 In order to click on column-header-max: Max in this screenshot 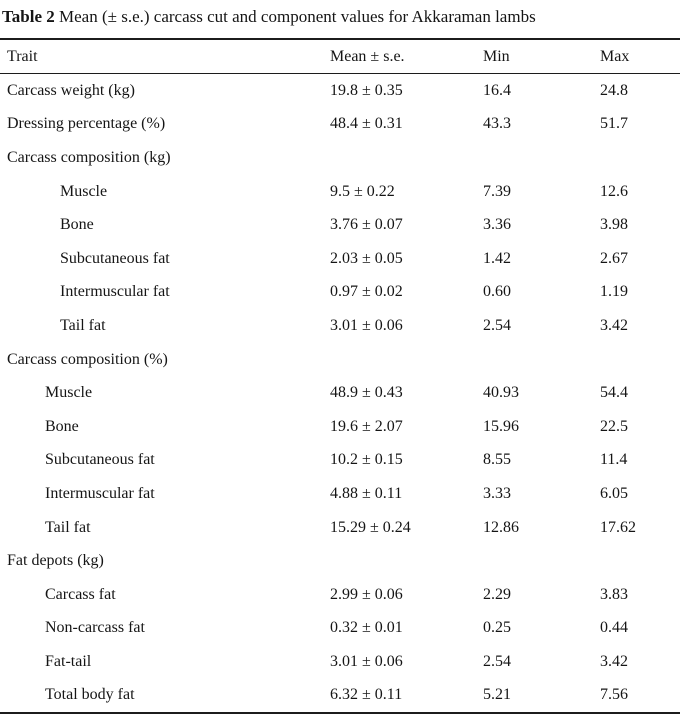, I will do `click(615, 56)`.